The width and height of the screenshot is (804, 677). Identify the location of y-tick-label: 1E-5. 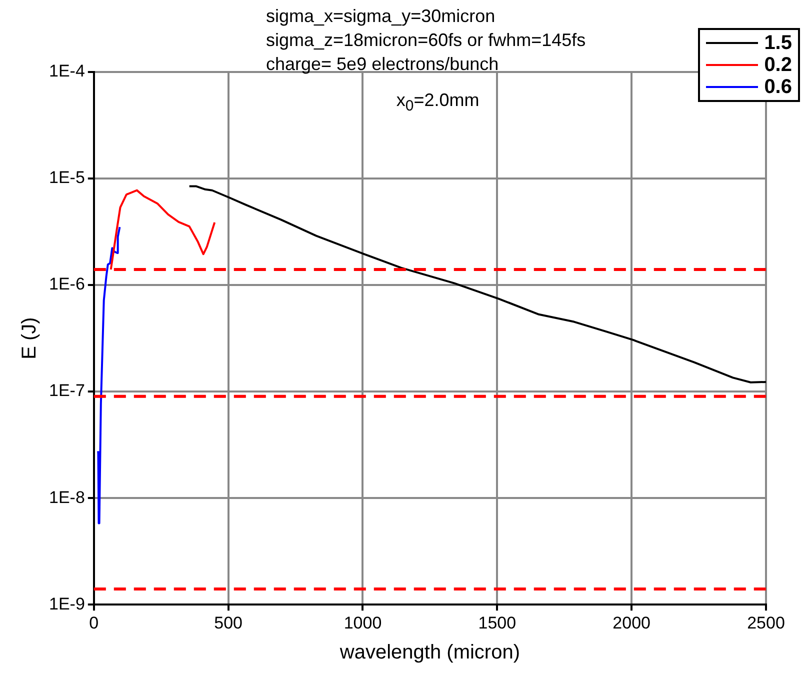
(66, 178).